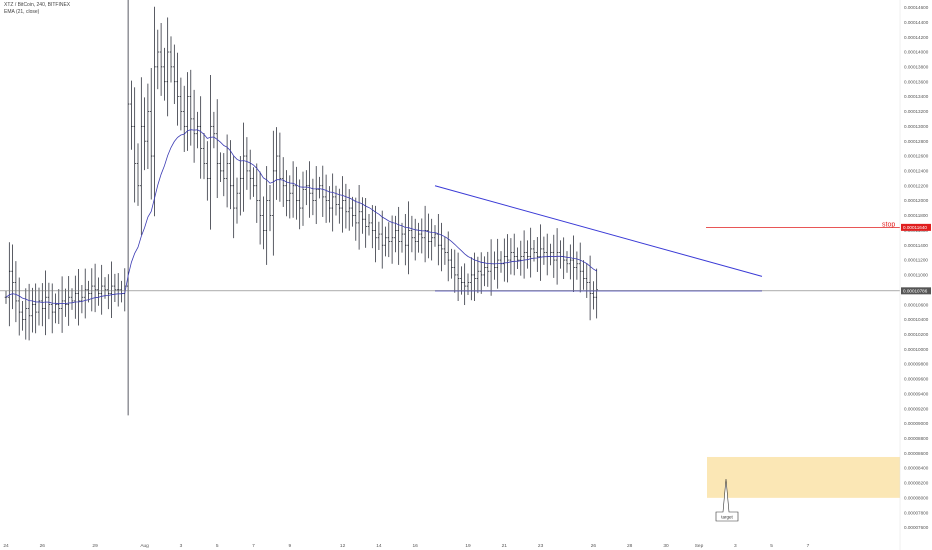 Image resolution: width=932 pixels, height=550 pixels. I want to click on y-tick-label: 0.00013200, so click(916, 111).